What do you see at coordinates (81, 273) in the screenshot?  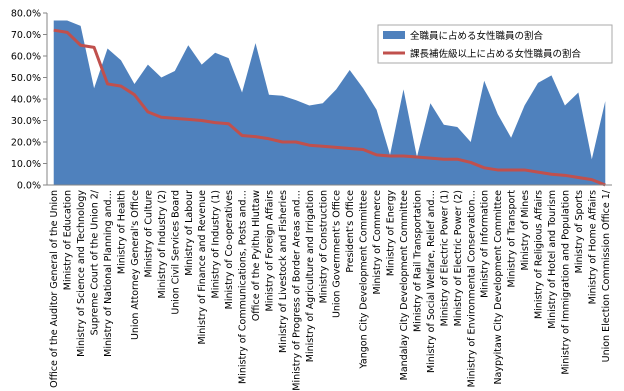 I see `x-tick-label: Ministry of Science and Technology` at bounding box center [81, 273].